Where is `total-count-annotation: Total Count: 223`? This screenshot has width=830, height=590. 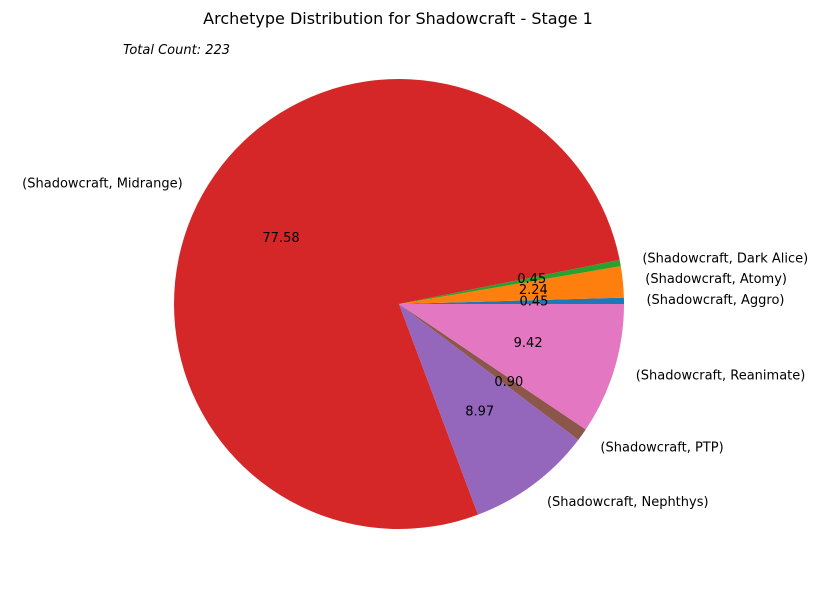
total-count-annotation: Total Count: 223 is located at coordinates (176, 50).